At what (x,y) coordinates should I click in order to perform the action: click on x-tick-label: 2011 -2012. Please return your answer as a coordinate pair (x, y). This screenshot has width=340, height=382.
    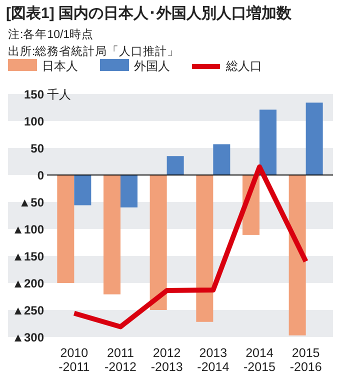
    Looking at the image, I should click on (120, 360).